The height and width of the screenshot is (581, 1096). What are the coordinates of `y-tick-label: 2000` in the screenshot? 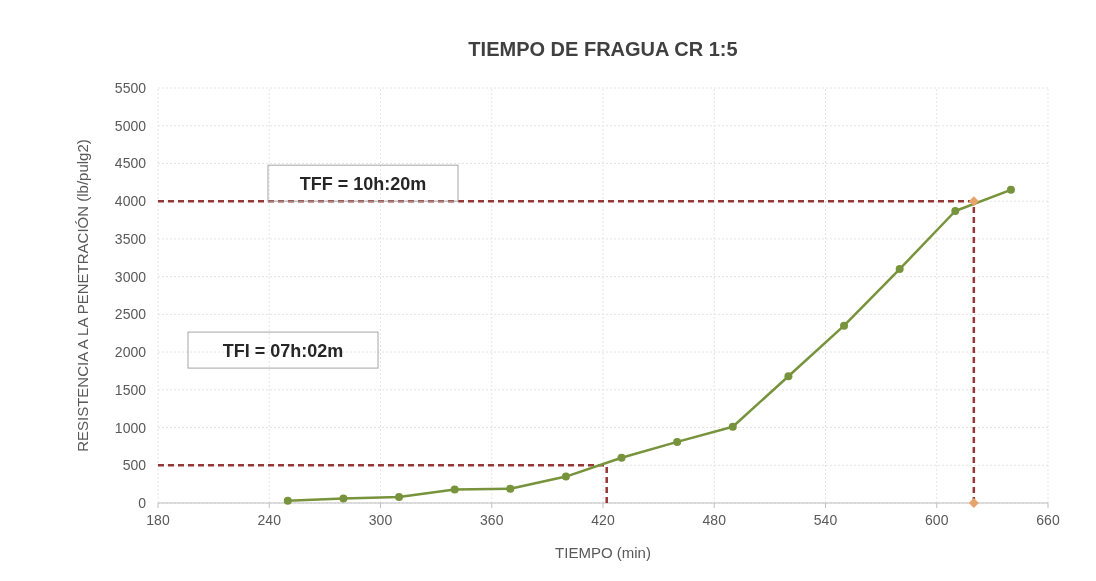 It's located at (130, 352).